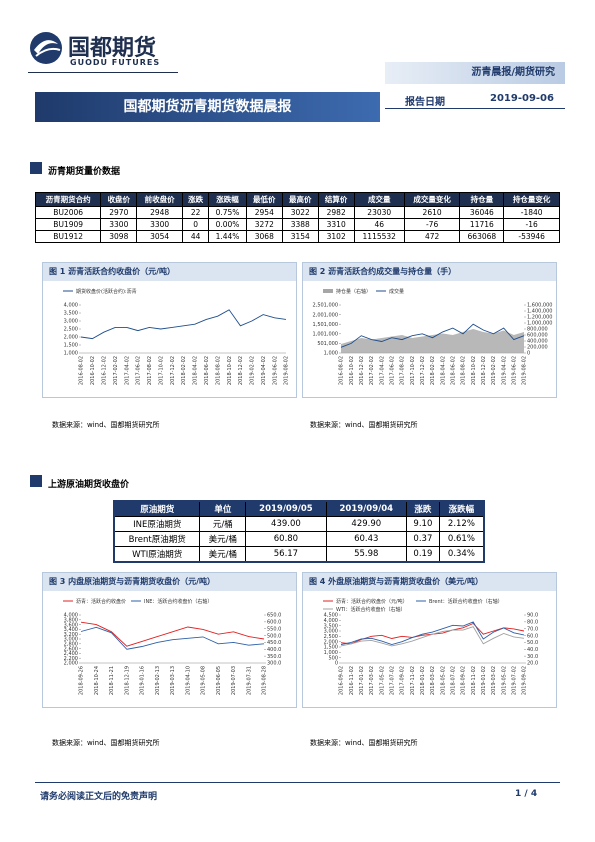  What do you see at coordinates (249, 680) in the screenshot?
I see `x-tick-label: 2019-07-31` at bounding box center [249, 680].